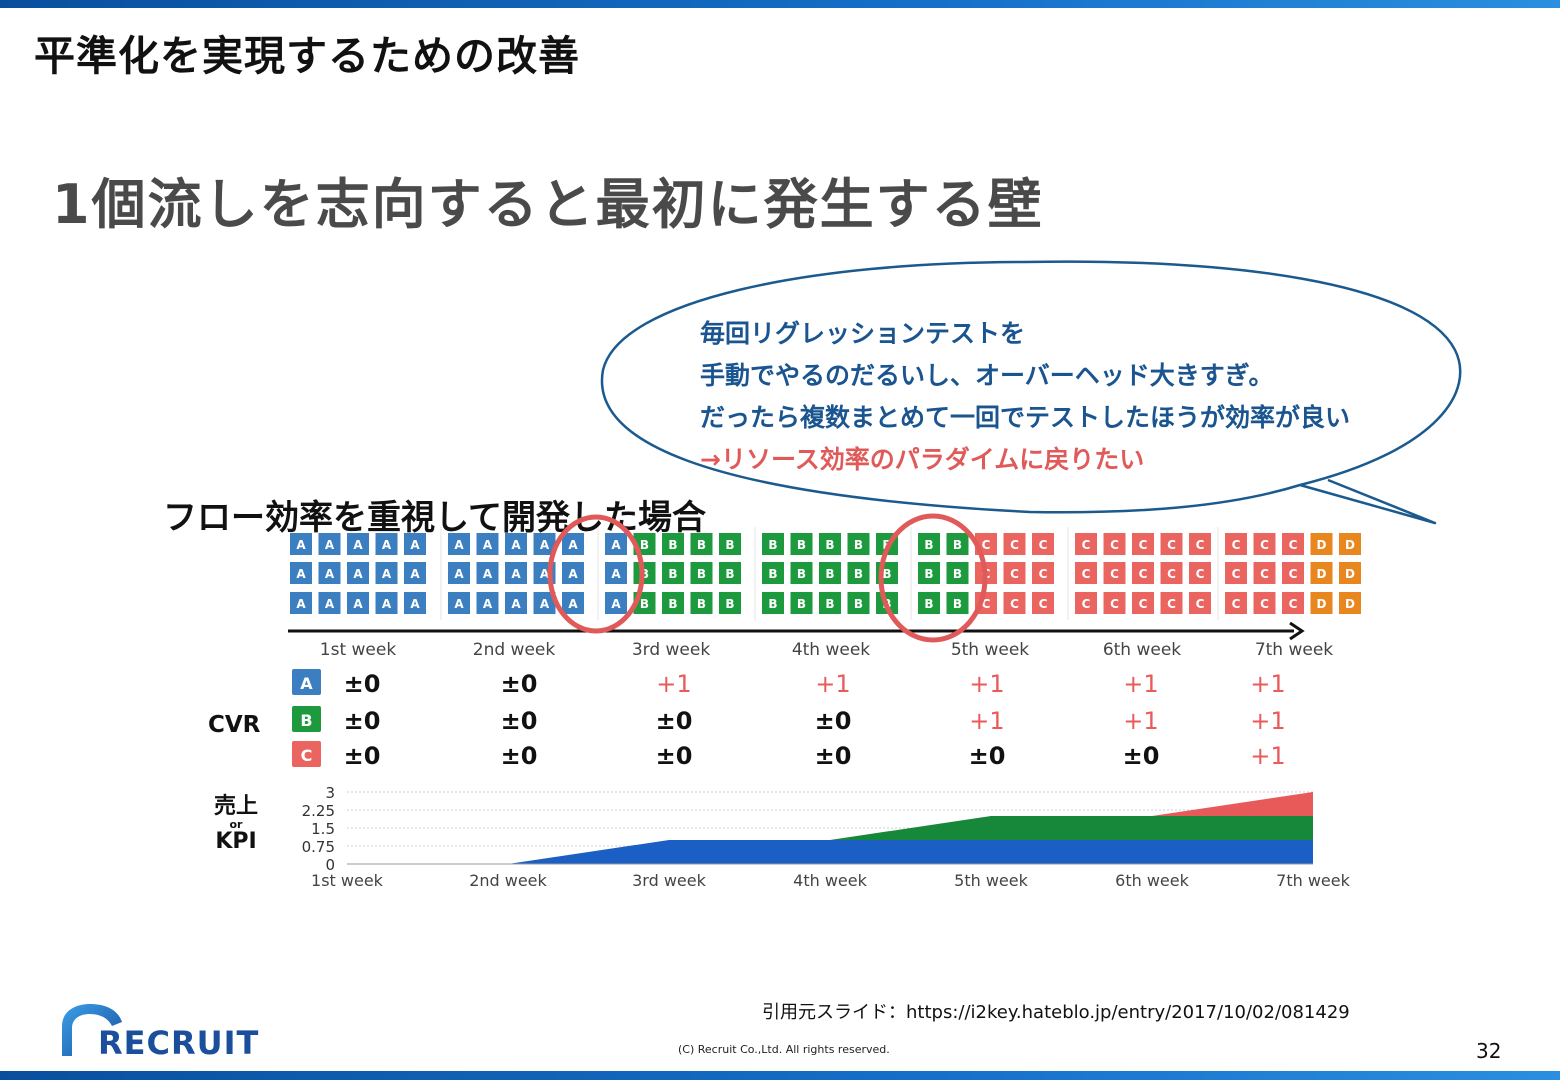 The width and height of the screenshot is (1560, 1080). Describe the element at coordinates (1322, 545) in the screenshot. I see `task-card-label: D` at that location.